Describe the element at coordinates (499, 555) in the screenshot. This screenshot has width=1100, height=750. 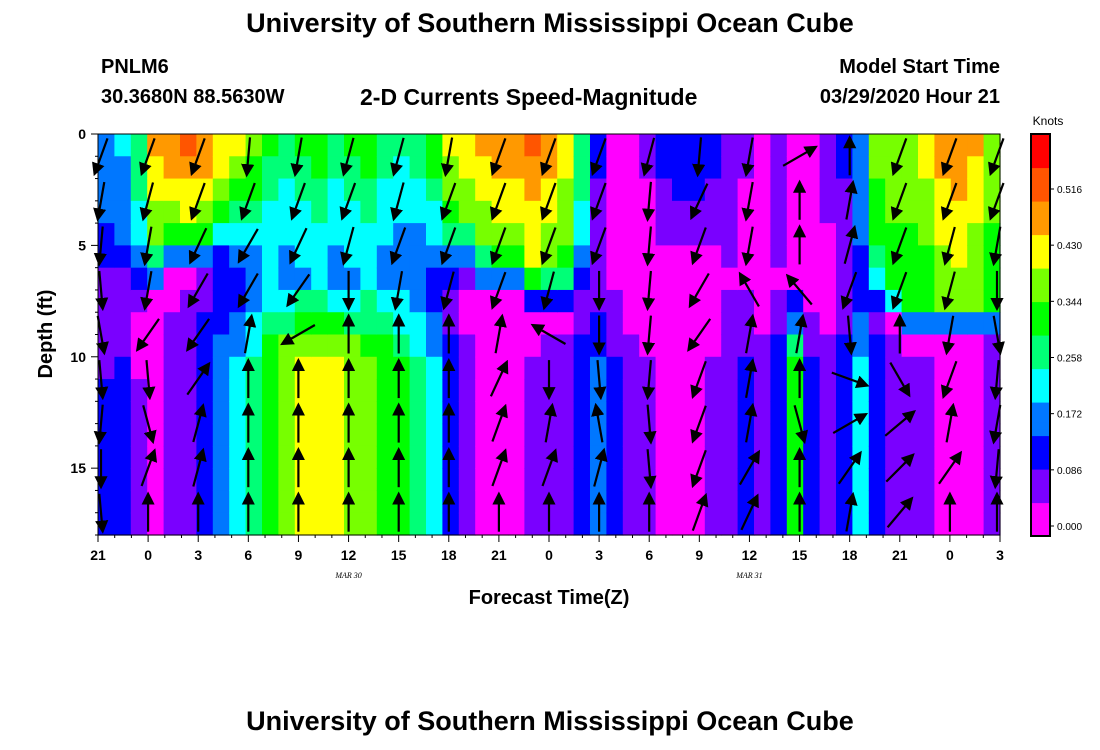
I see `x-tick-label: 21` at that location.